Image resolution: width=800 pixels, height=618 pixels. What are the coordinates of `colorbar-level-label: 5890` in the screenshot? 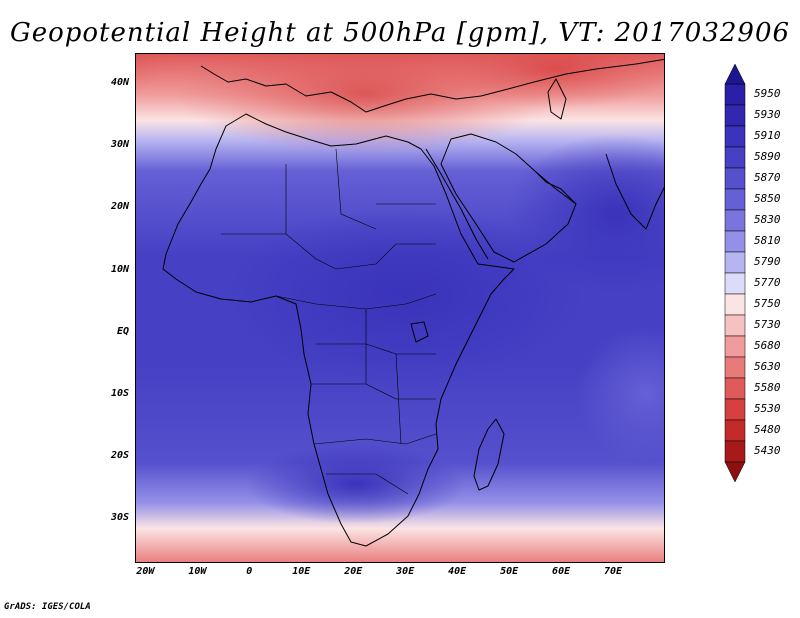 It's located at (767, 156).